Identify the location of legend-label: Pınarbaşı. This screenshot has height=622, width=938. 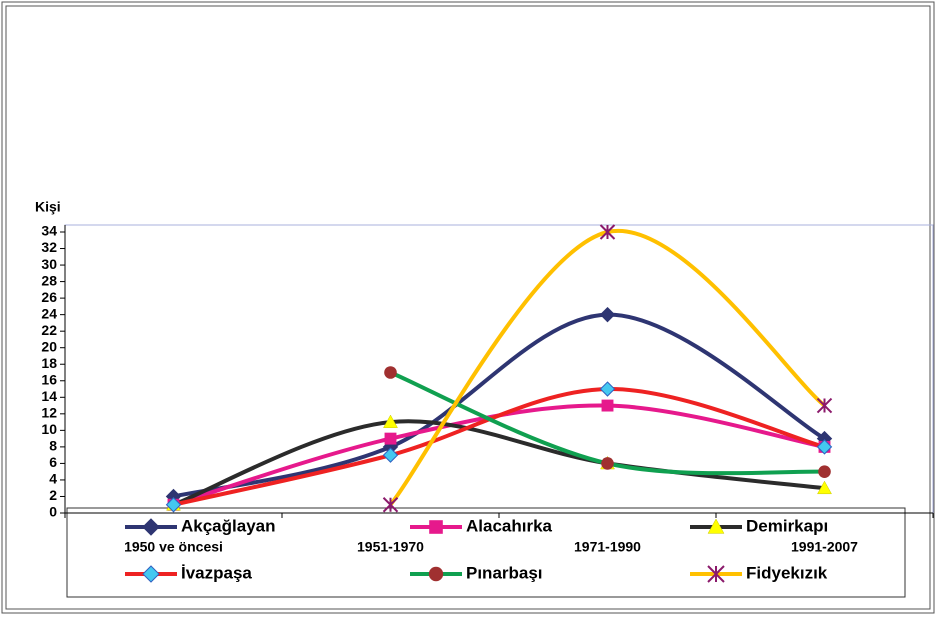
(504, 572).